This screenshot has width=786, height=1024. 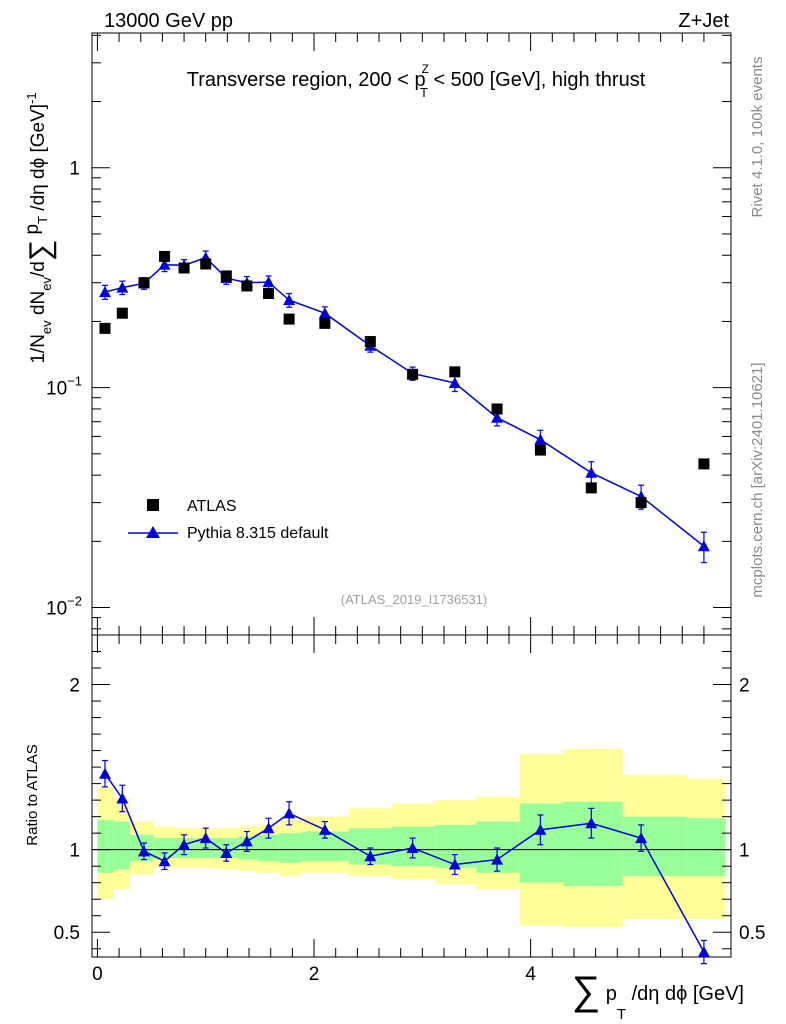 I want to click on rivet-version-label: Rivet 4.1.0, 100k events, so click(x=757, y=137).